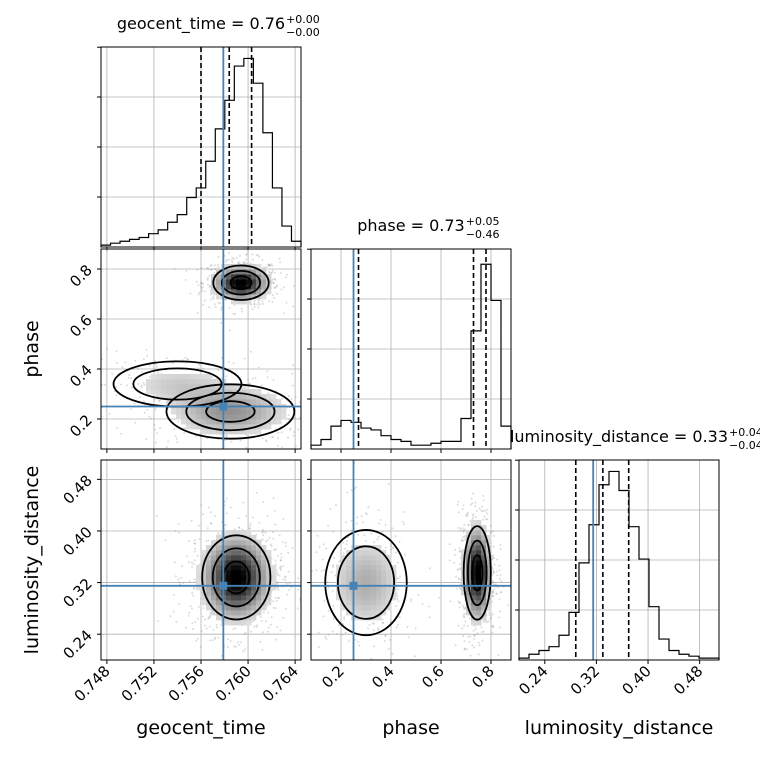 This screenshot has height=760, width=760. What do you see at coordinates (81, 326) in the screenshot?
I see `y-tick-label: 0.6` at bounding box center [81, 326].